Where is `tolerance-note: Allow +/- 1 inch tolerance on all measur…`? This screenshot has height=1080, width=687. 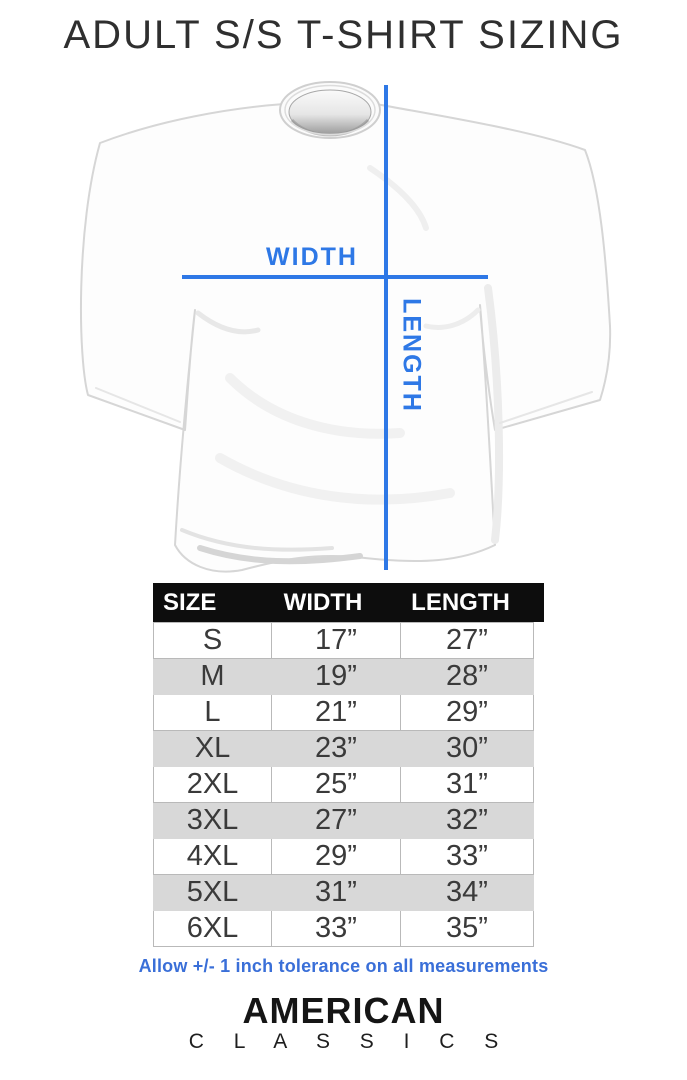 tolerance-note: Allow +/- 1 inch tolerance on all measur… is located at coordinates (343, 966).